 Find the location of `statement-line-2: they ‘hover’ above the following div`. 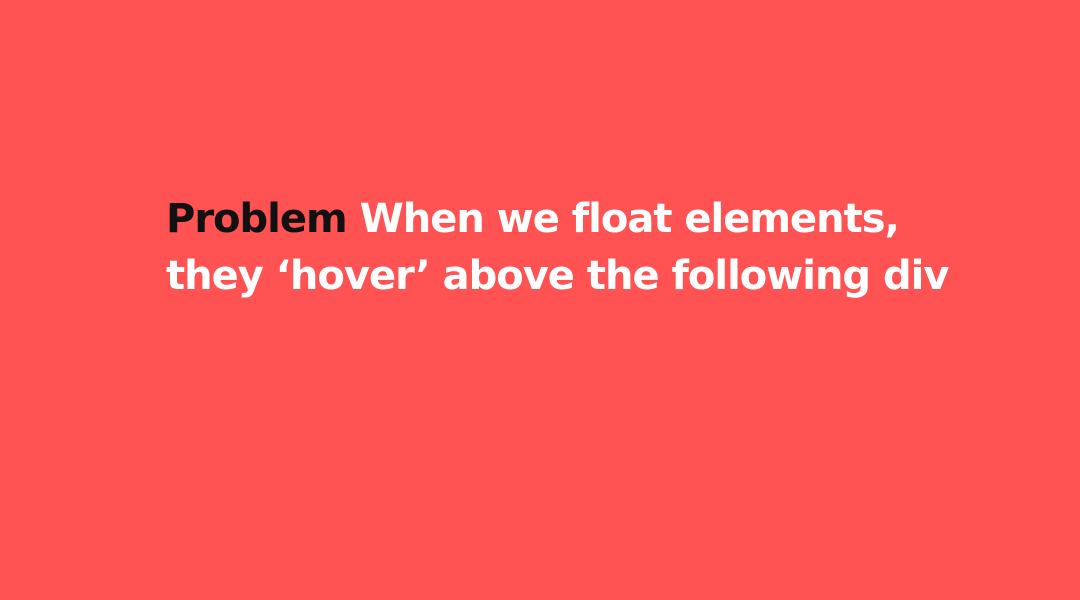

statement-line-2: they ‘hover’ above the following div is located at coordinates (557, 276).